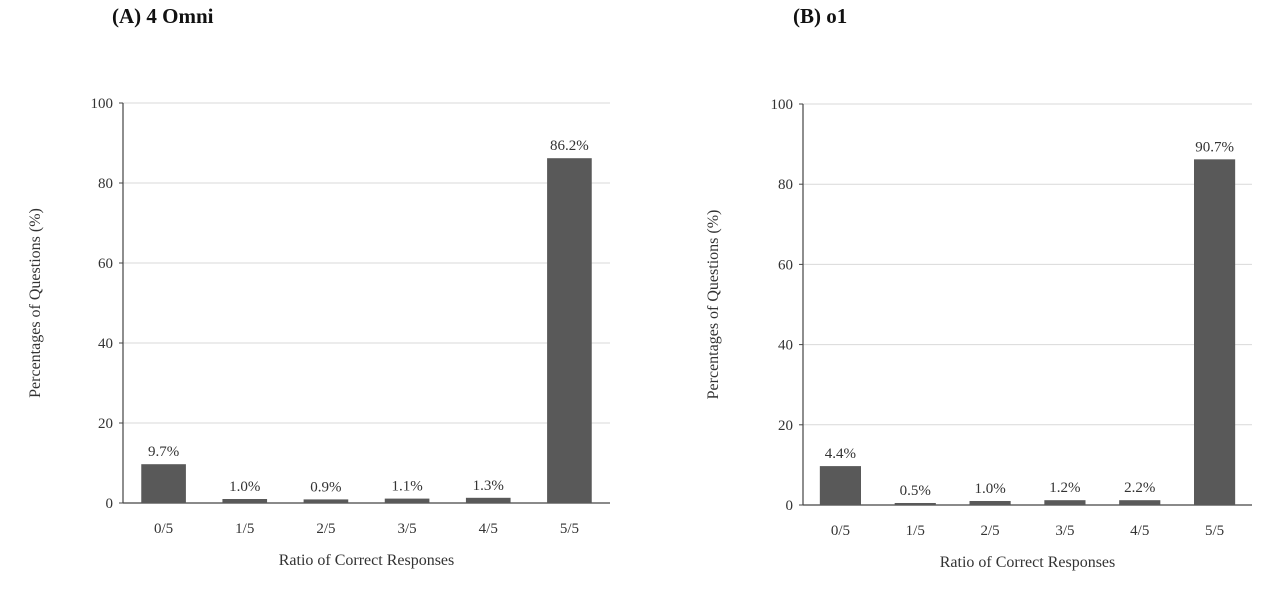 This screenshot has height=591, width=1280. What do you see at coordinates (820, 16) in the screenshot?
I see `chart-title: (B) o1` at bounding box center [820, 16].